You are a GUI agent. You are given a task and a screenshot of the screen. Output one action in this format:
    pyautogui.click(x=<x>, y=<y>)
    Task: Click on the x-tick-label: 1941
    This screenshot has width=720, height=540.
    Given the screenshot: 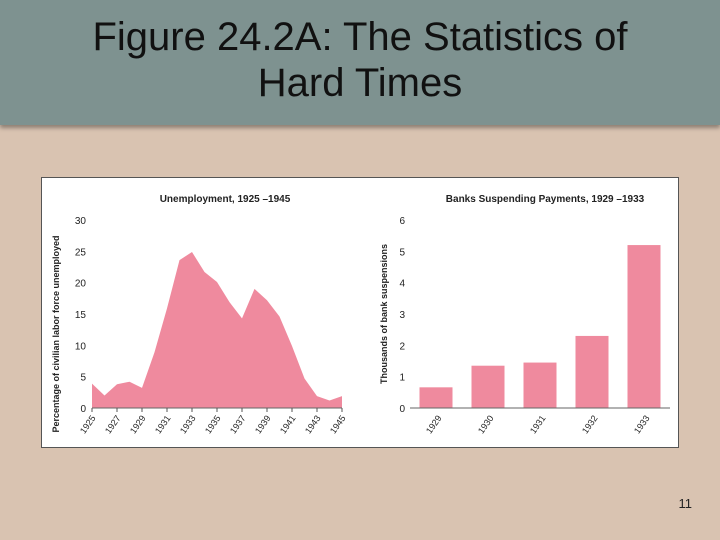 What is the action you would take?
    pyautogui.click(x=288, y=424)
    